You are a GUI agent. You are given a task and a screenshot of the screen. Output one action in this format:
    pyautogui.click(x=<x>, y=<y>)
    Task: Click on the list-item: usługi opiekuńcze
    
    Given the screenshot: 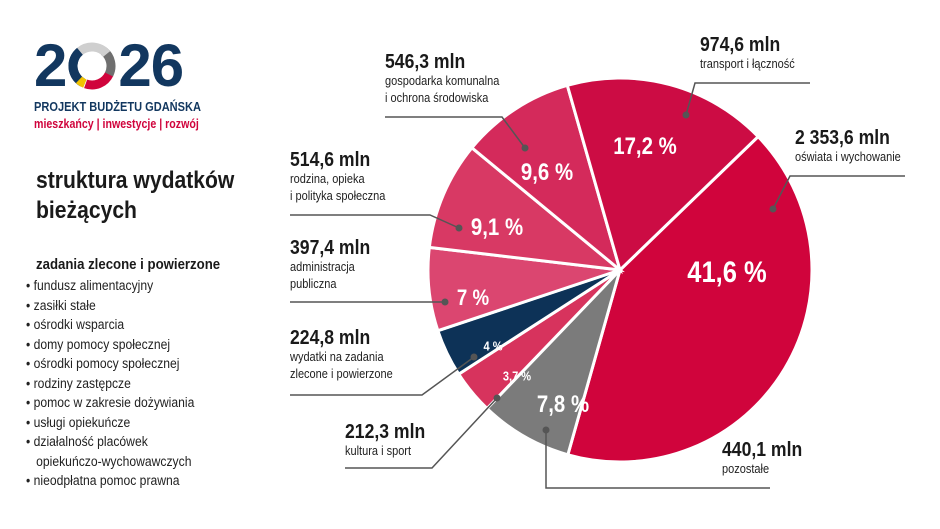 What is the action you would take?
    pyautogui.click(x=110, y=423)
    